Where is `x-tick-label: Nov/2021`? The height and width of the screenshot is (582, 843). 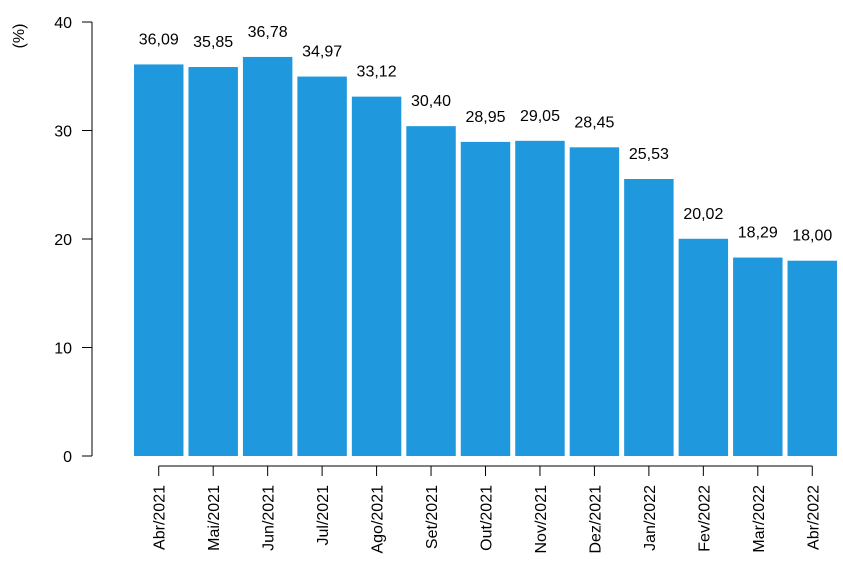 x-tick-label: Nov/2021 is located at coordinates (541, 519).